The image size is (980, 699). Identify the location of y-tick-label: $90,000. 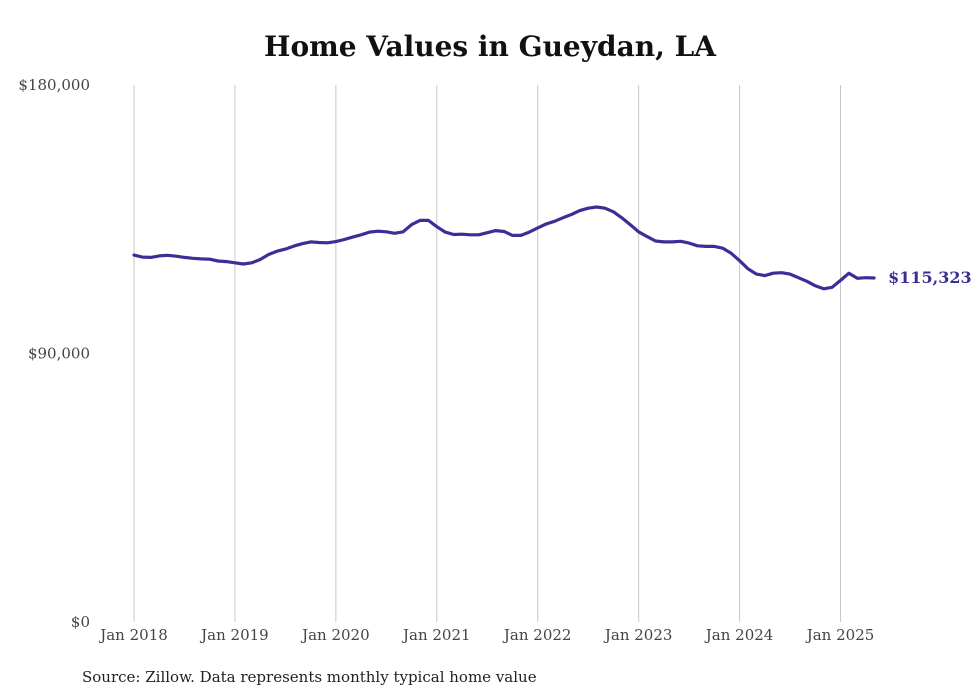
(59, 354).